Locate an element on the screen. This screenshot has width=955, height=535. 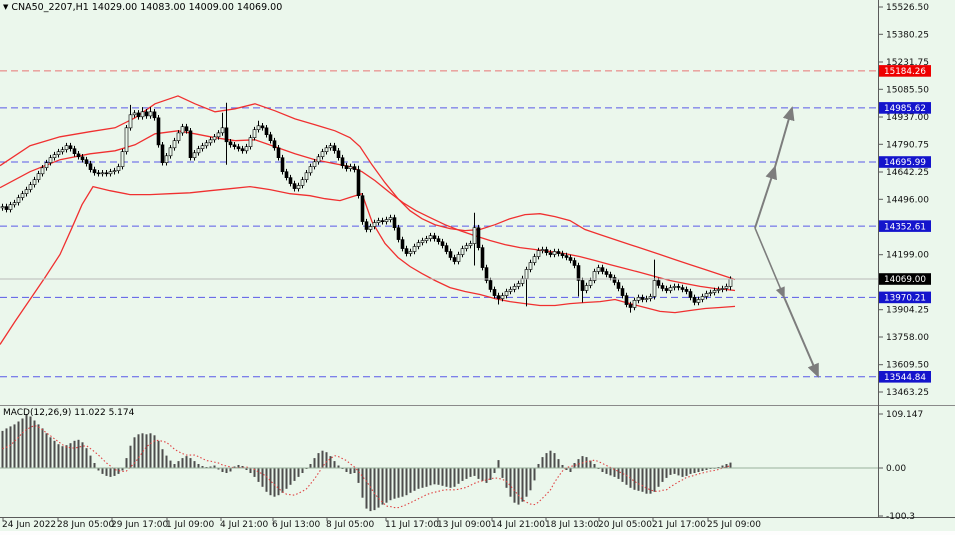
price-tag-14695.99: 14695.99 is located at coordinates (905, 162).